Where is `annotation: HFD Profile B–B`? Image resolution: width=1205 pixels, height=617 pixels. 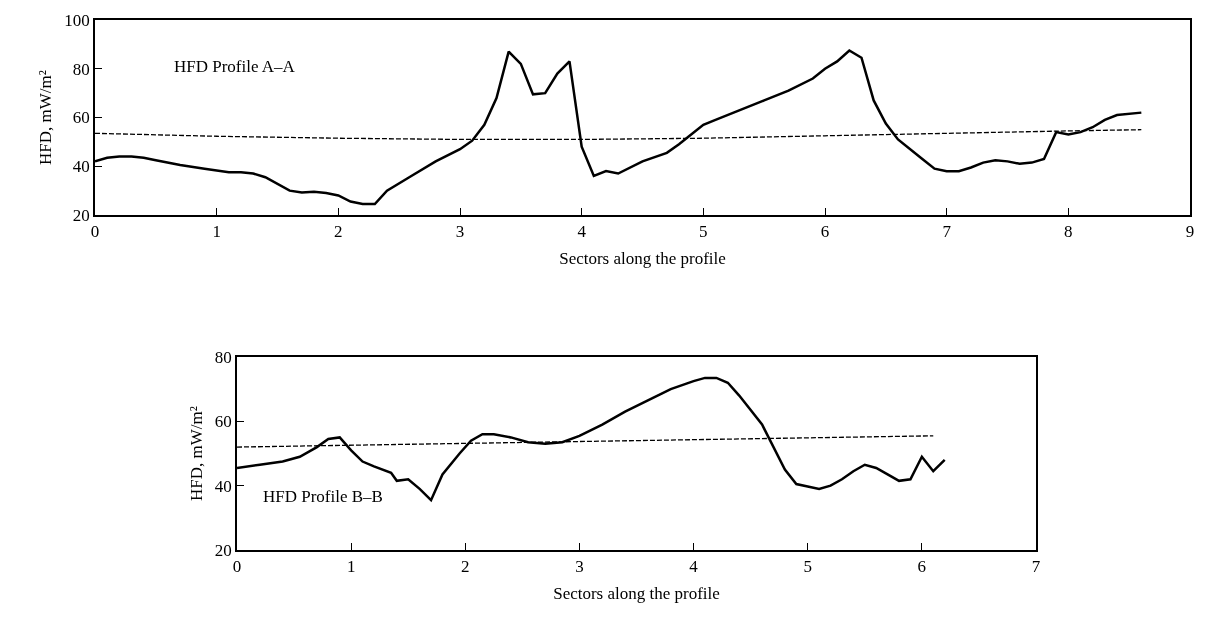 annotation: HFD Profile B–B is located at coordinates (323, 496).